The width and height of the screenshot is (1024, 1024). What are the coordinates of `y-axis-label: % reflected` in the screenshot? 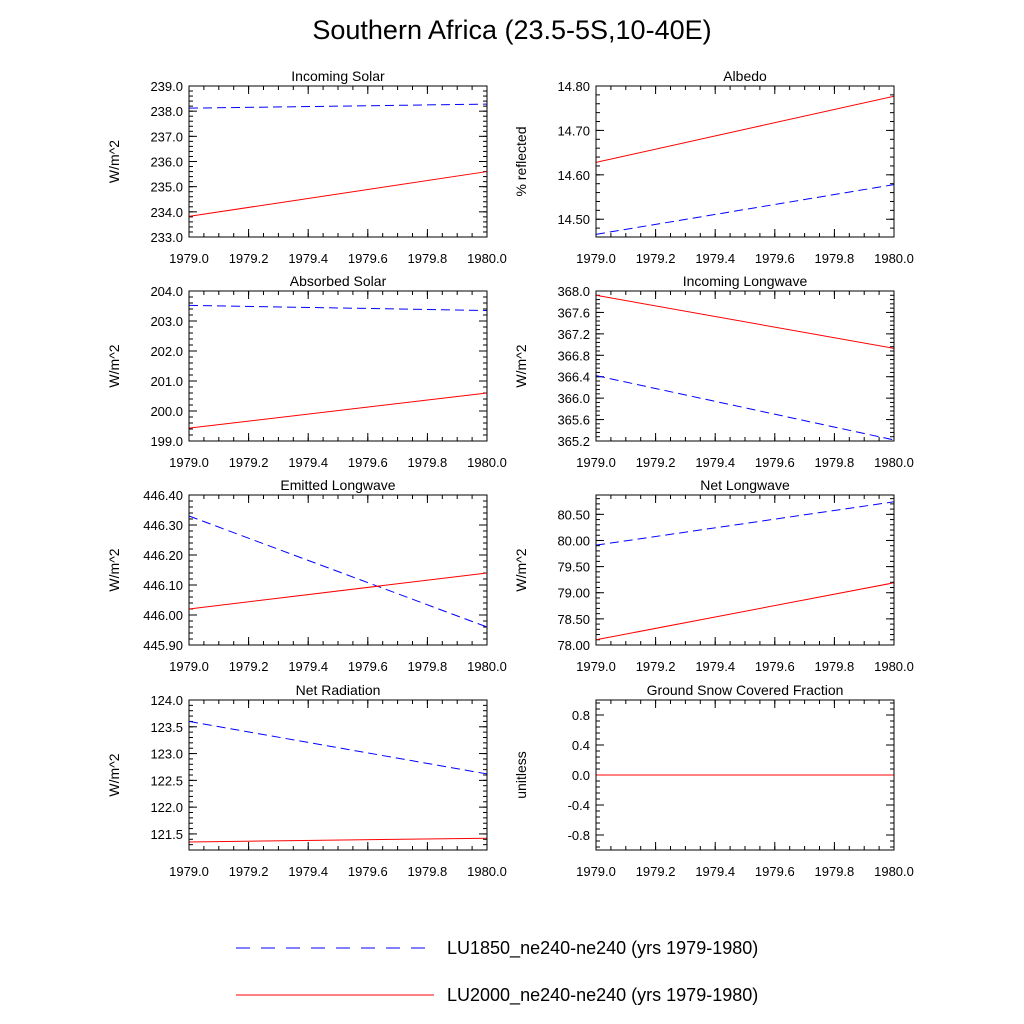 It's located at (521, 161).